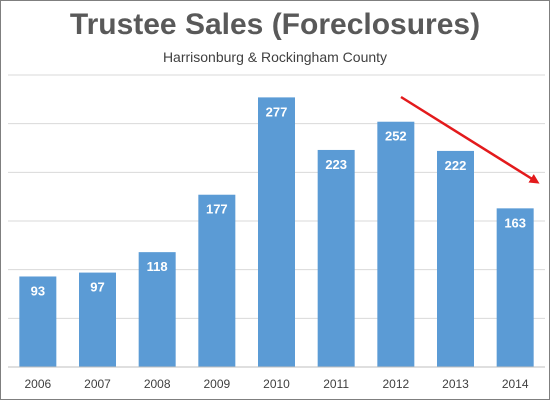  What do you see at coordinates (275, 24) in the screenshot?
I see `chart-title: Trustee Sales (Foreclosures)` at bounding box center [275, 24].